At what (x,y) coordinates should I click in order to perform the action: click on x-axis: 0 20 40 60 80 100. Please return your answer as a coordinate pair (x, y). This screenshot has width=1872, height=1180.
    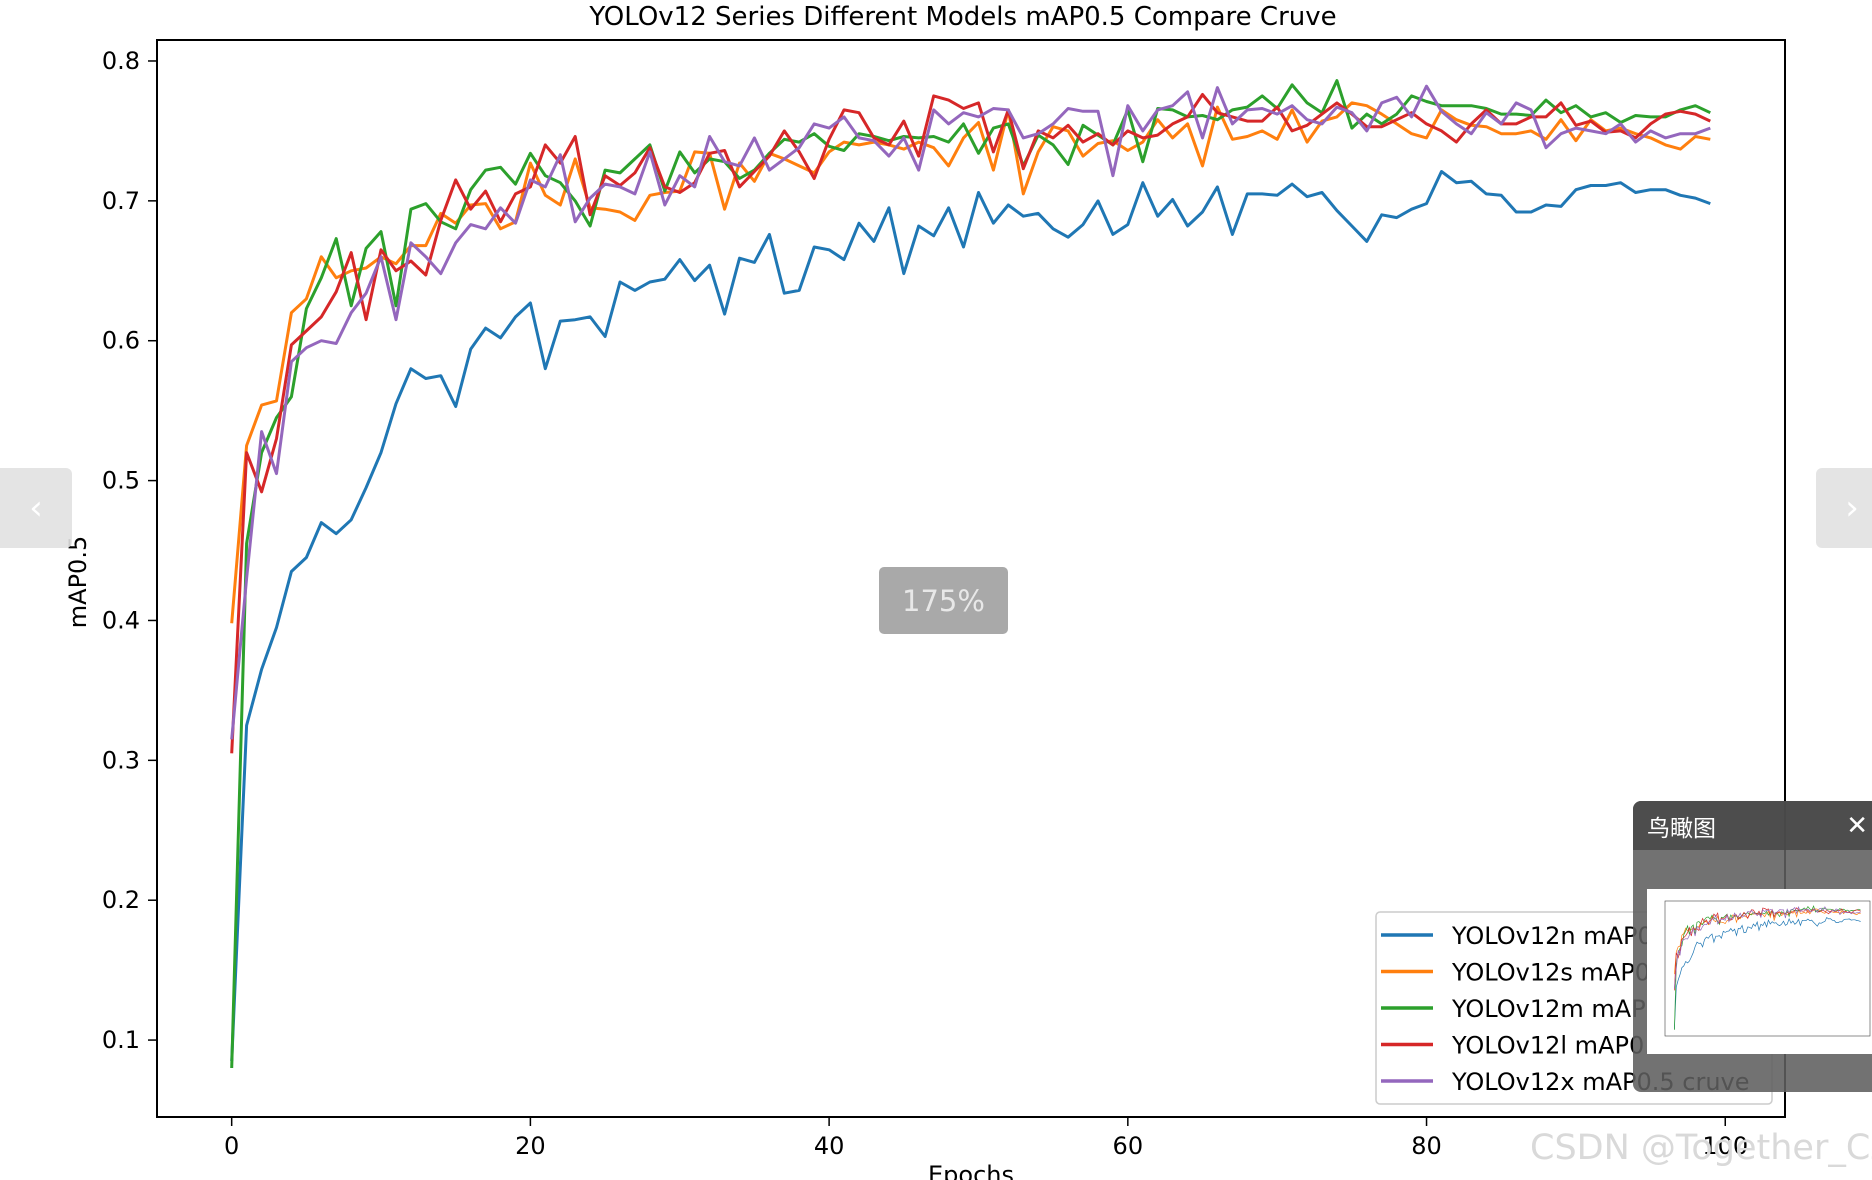
    Looking at the image, I should click on (986, 1138).